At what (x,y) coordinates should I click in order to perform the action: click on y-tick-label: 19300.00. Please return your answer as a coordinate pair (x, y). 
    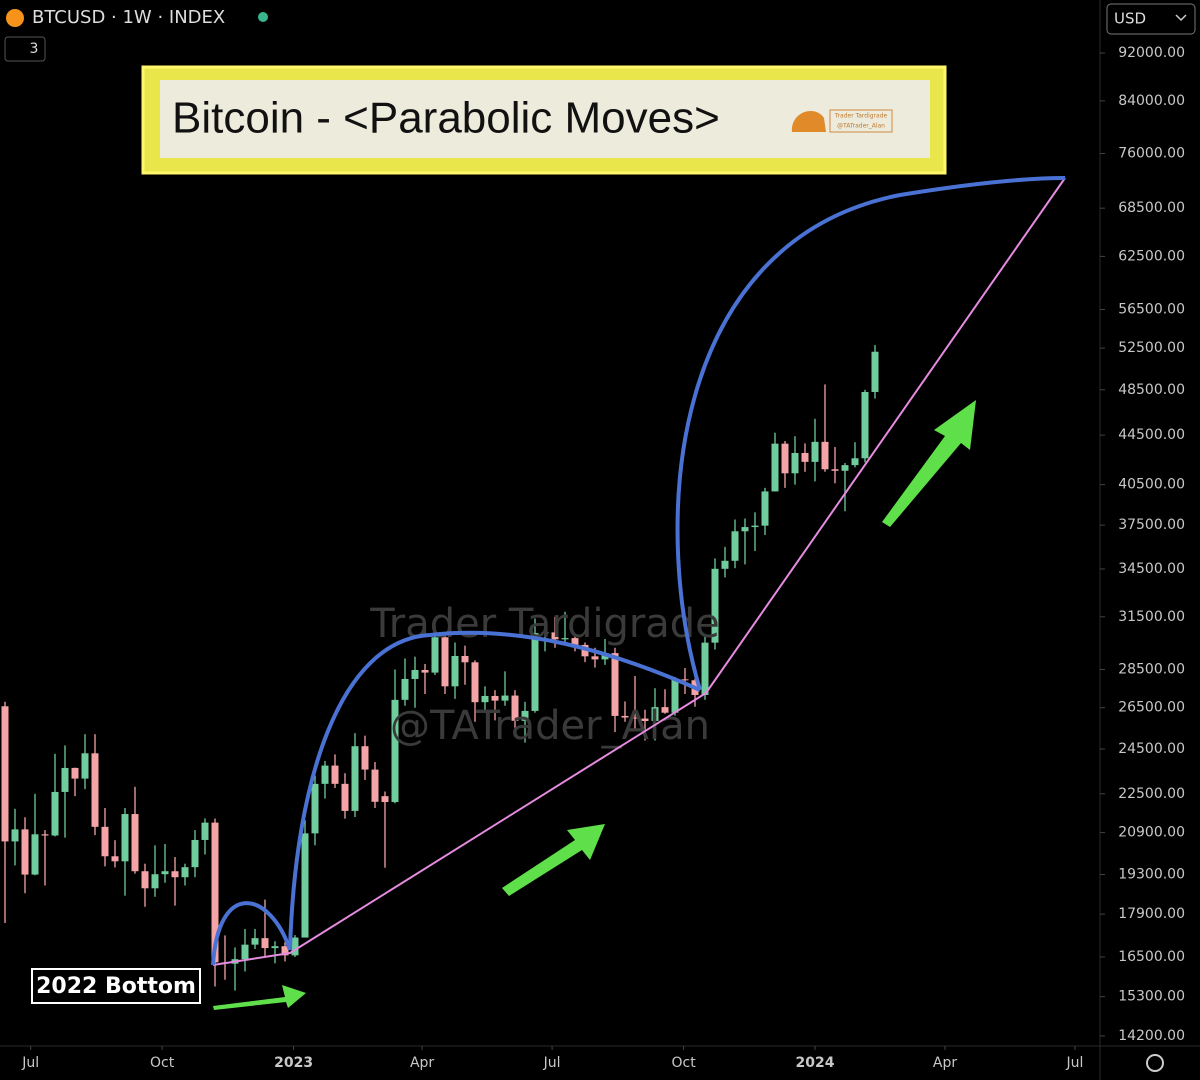
    Looking at the image, I should click on (1151, 874).